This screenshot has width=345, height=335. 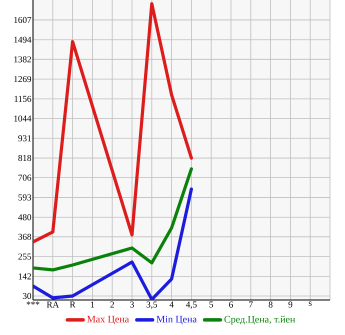 I want to click on line-series, so click(x=113, y=219).